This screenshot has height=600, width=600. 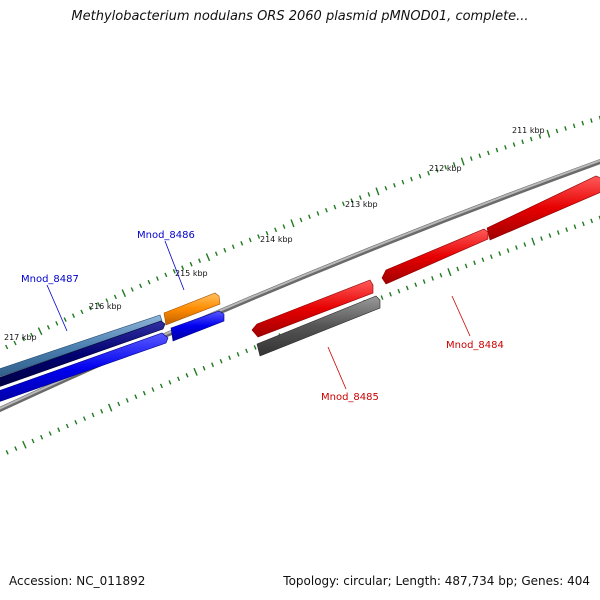 What do you see at coordinates (166, 235) in the screenshot?
I see `gene-label-mnod-8486: Mnod_8486` at bounding box center [166, 235].